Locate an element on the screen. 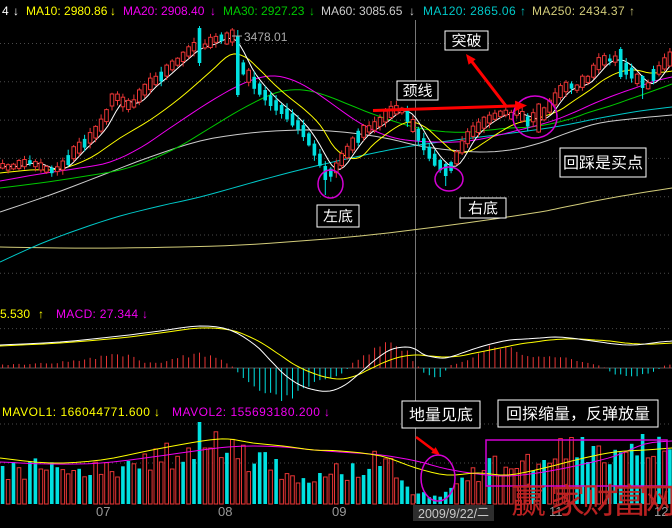 Image resolution: width=672 pixels, height=528 pixels. svg-text: MA250: 2434.37 is located at coordinates (578, 11).